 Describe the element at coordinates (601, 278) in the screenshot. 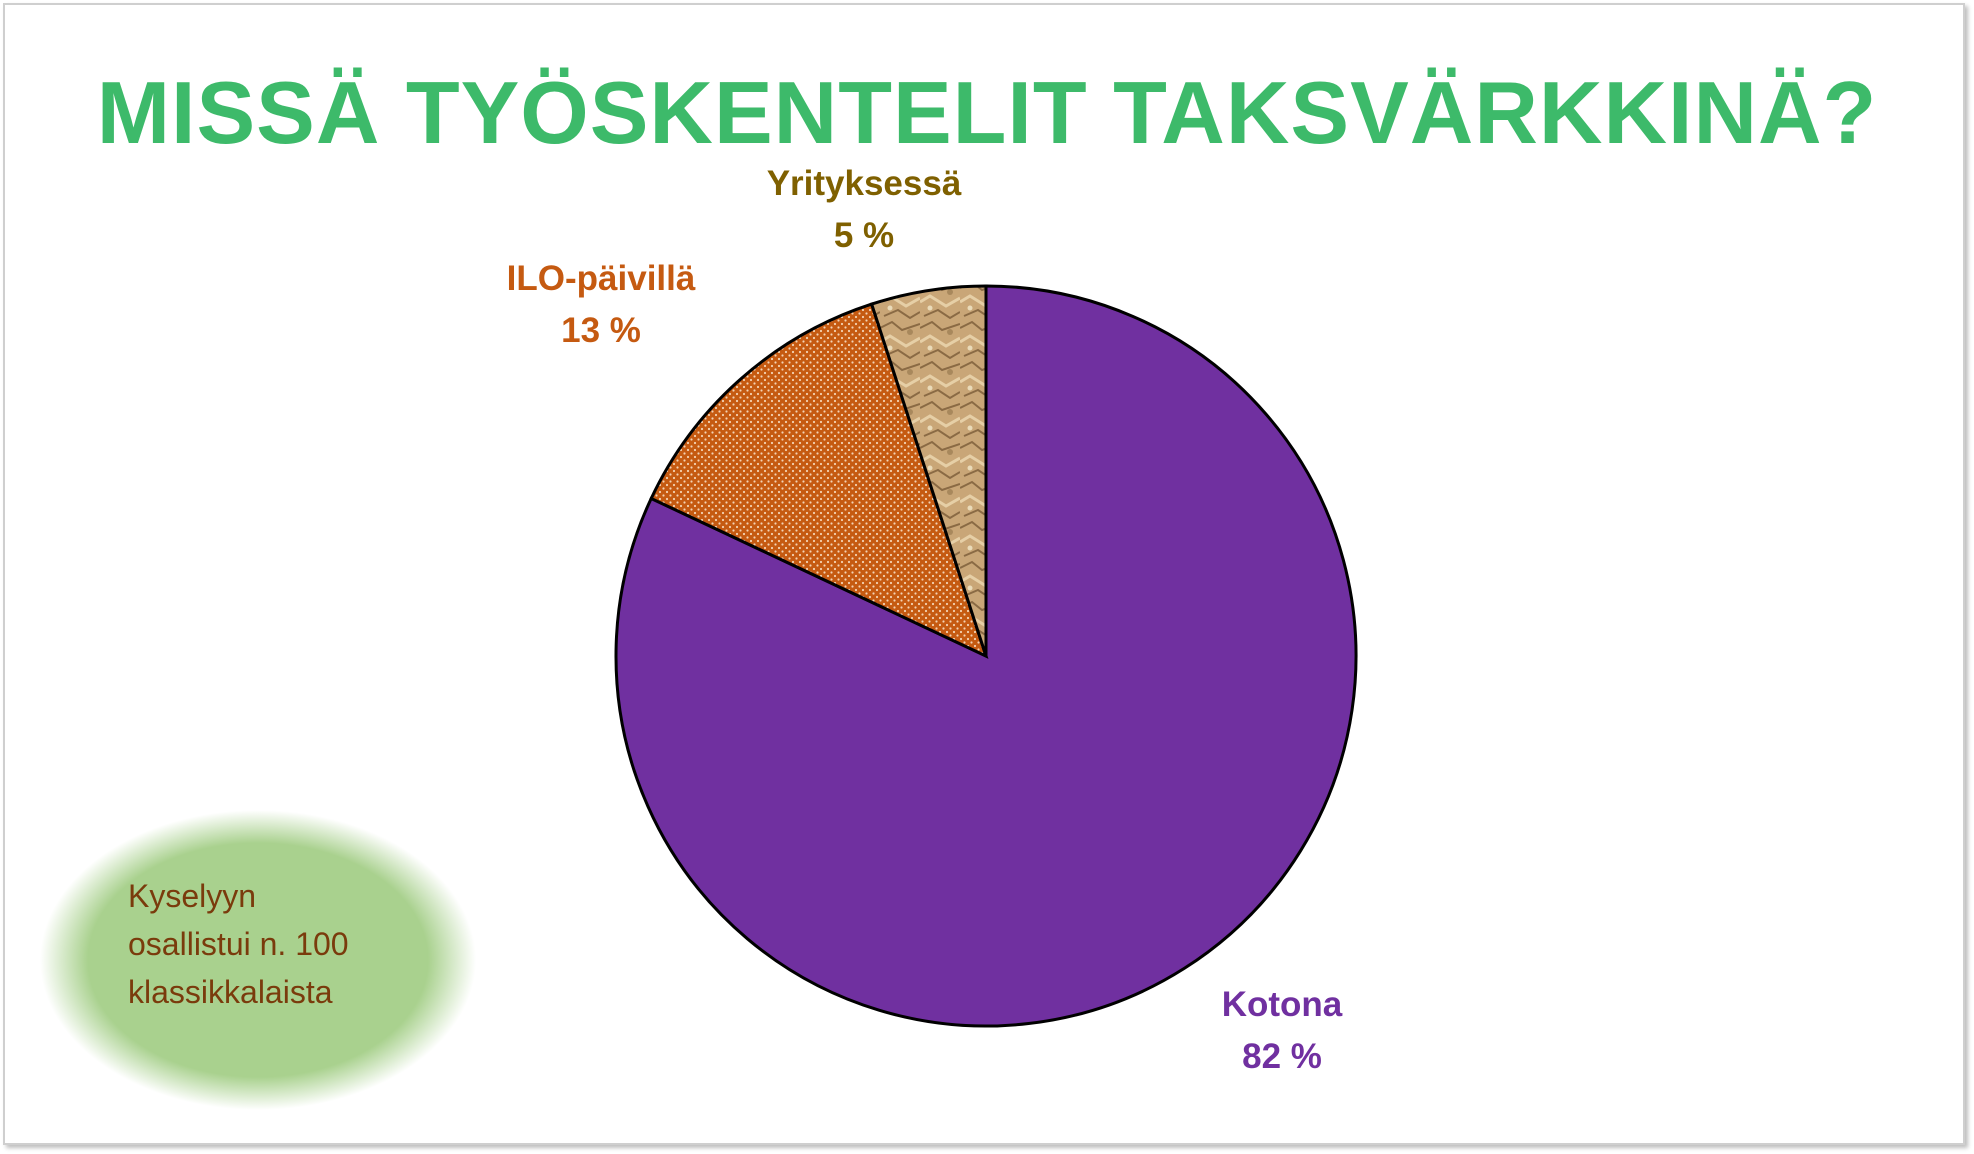

I see `slice-label: ILO-päivillä` at that location.